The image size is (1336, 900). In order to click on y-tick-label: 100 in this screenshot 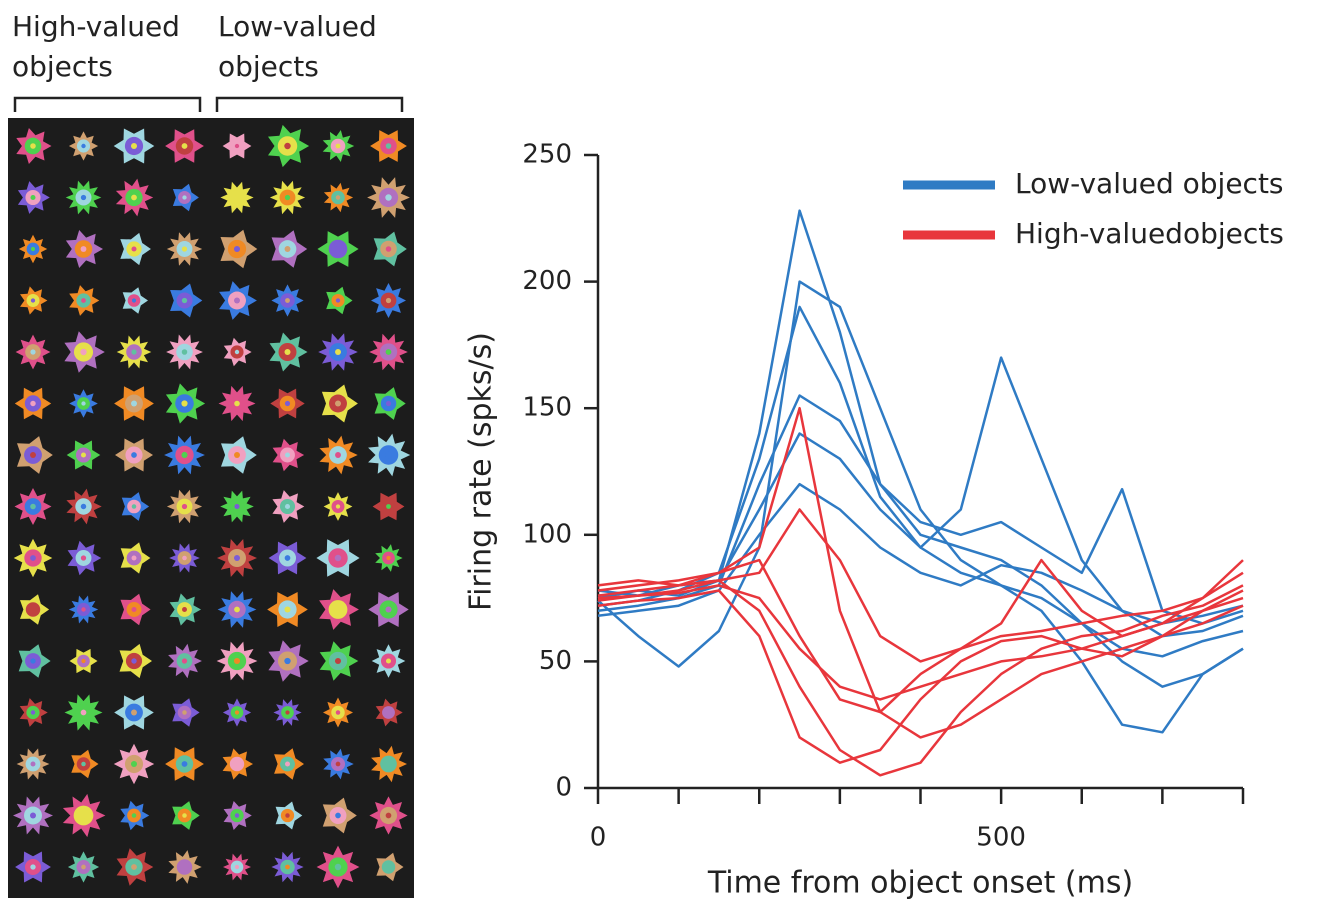, I will do `click(547, 534)`.